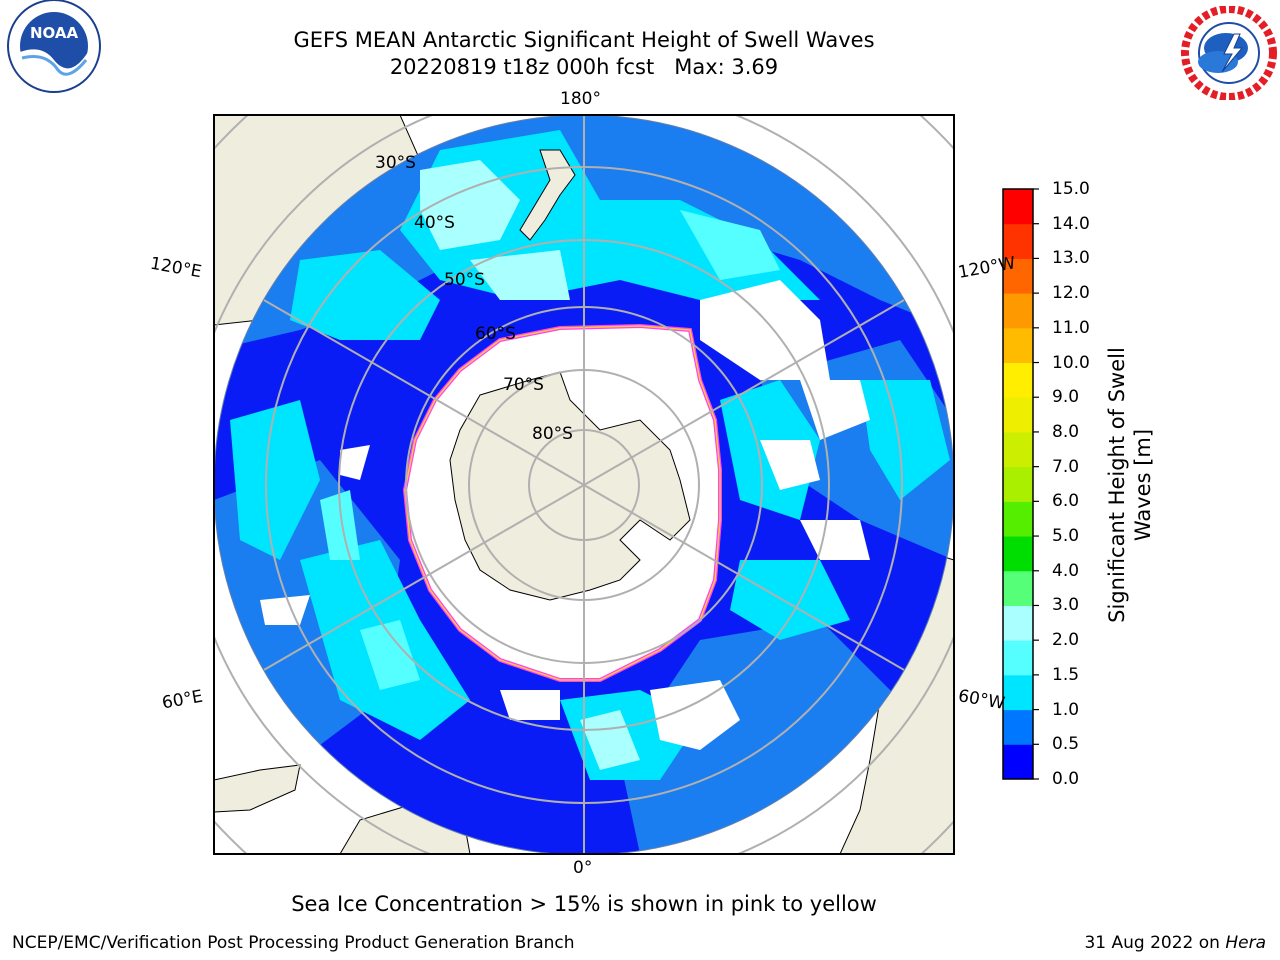 This screenshot has width=1280, height=960. Describe the element at coordinates (1066, 570) in the screenshot. I see `colorbar-tick-label: 4.0` at that location.